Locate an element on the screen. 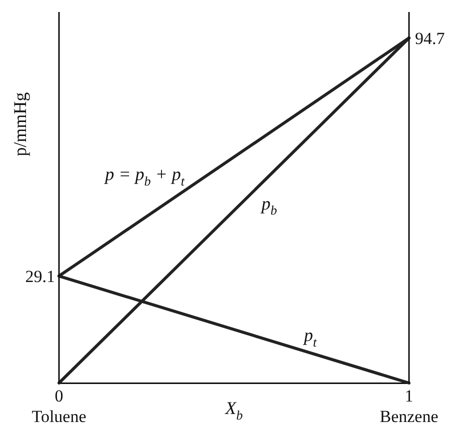 This screenshot has height=432, width=457. annotation: 94.7 is located at coordinates (430, 38).